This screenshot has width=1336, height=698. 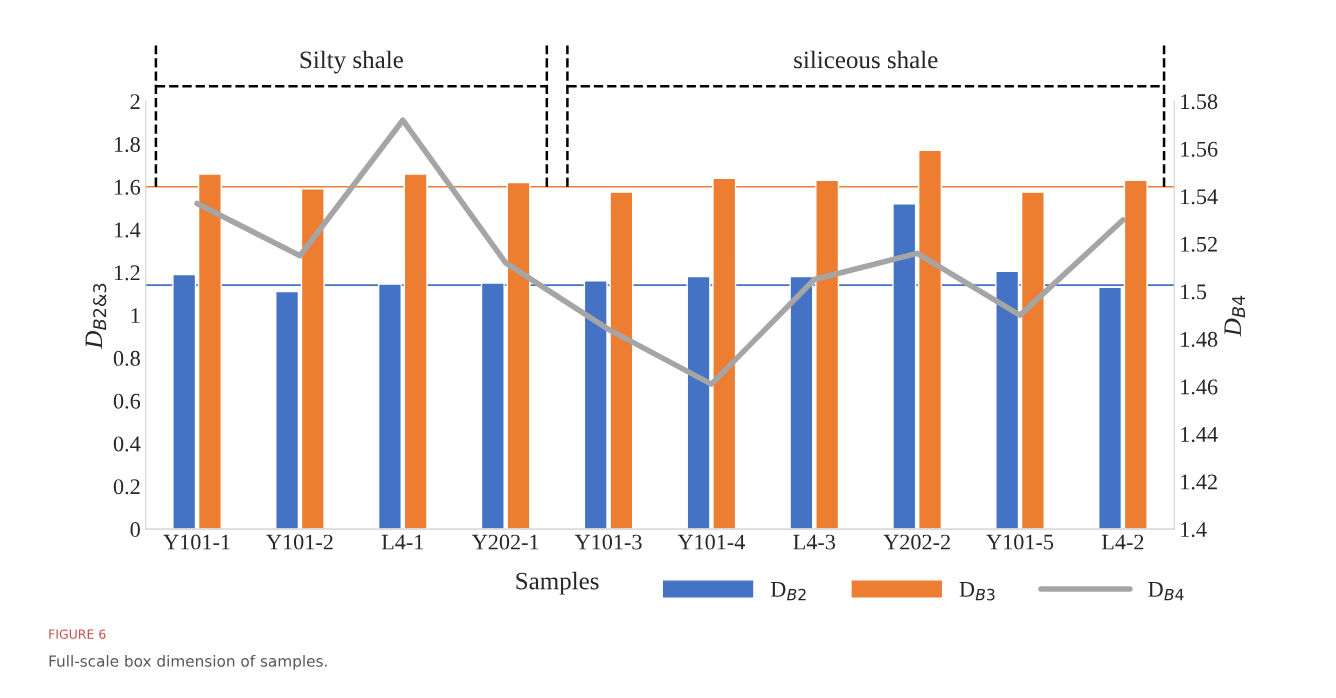 I want to click on y-tick-label: 1.6, so click(x=127, y=187).